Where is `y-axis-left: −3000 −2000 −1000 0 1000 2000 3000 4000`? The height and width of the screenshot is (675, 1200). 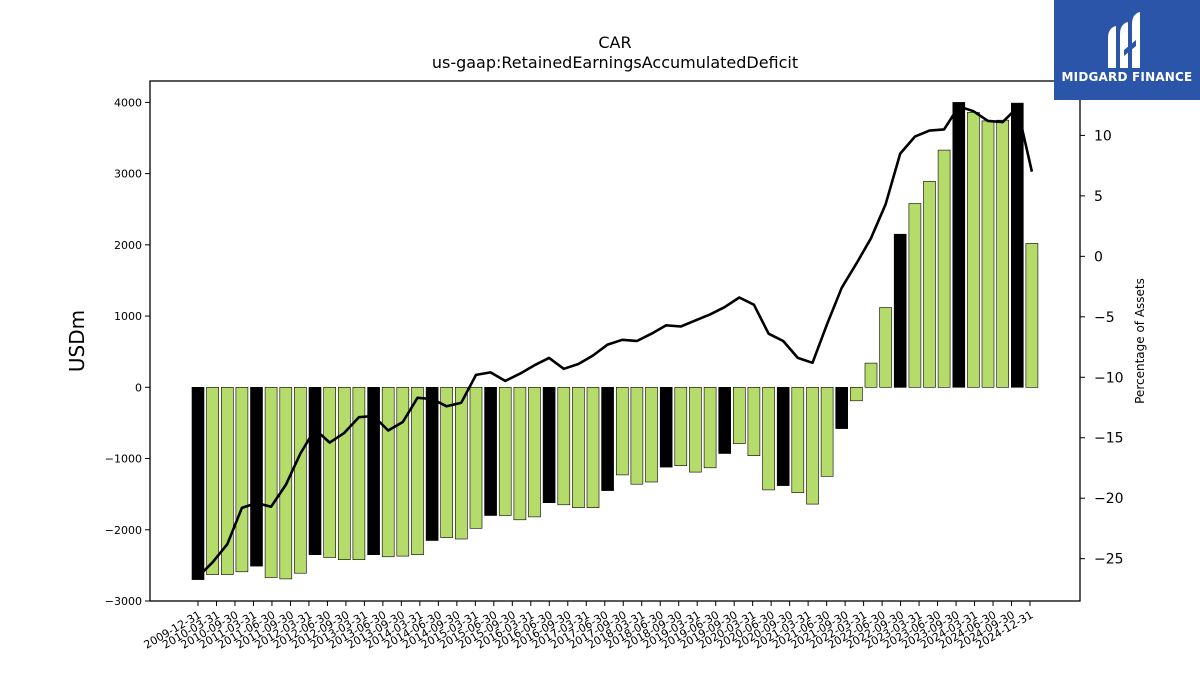
y-axis-left: −3000 −2000 −1000 0 1000 2000 3000 4000 is located at coordinates (127, 352).